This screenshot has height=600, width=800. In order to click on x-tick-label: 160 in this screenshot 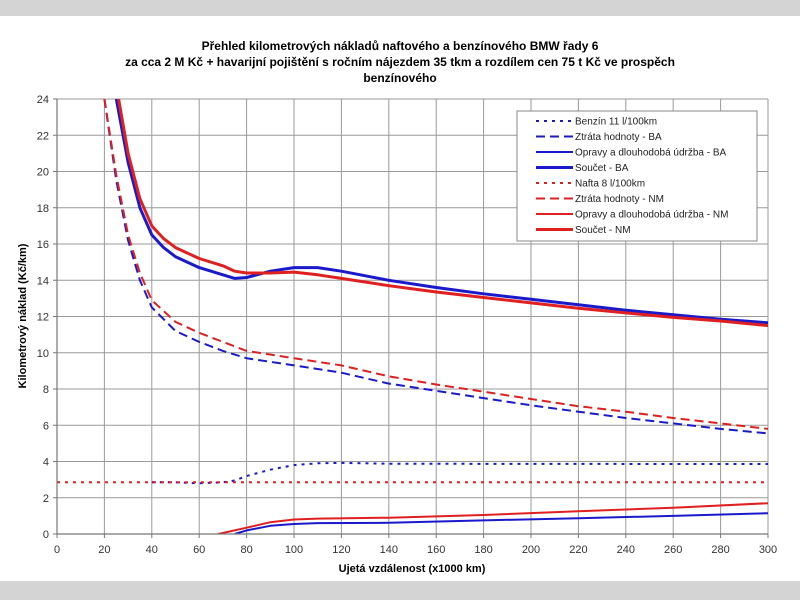, I will do `click(436, 550)`.